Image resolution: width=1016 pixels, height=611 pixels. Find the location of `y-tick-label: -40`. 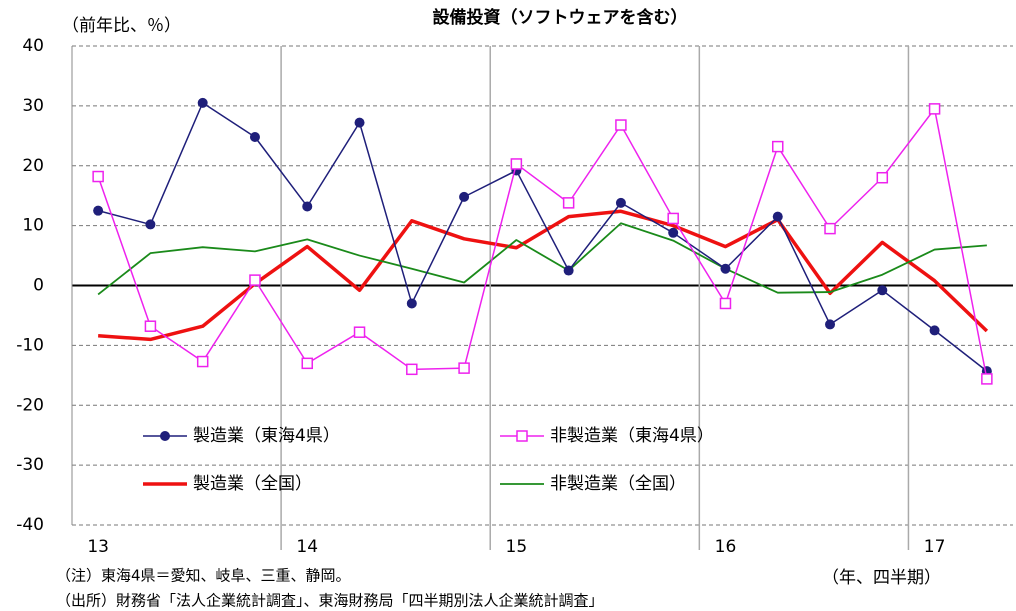

y-tick-label: -40 is located at coordinates (30, 525).